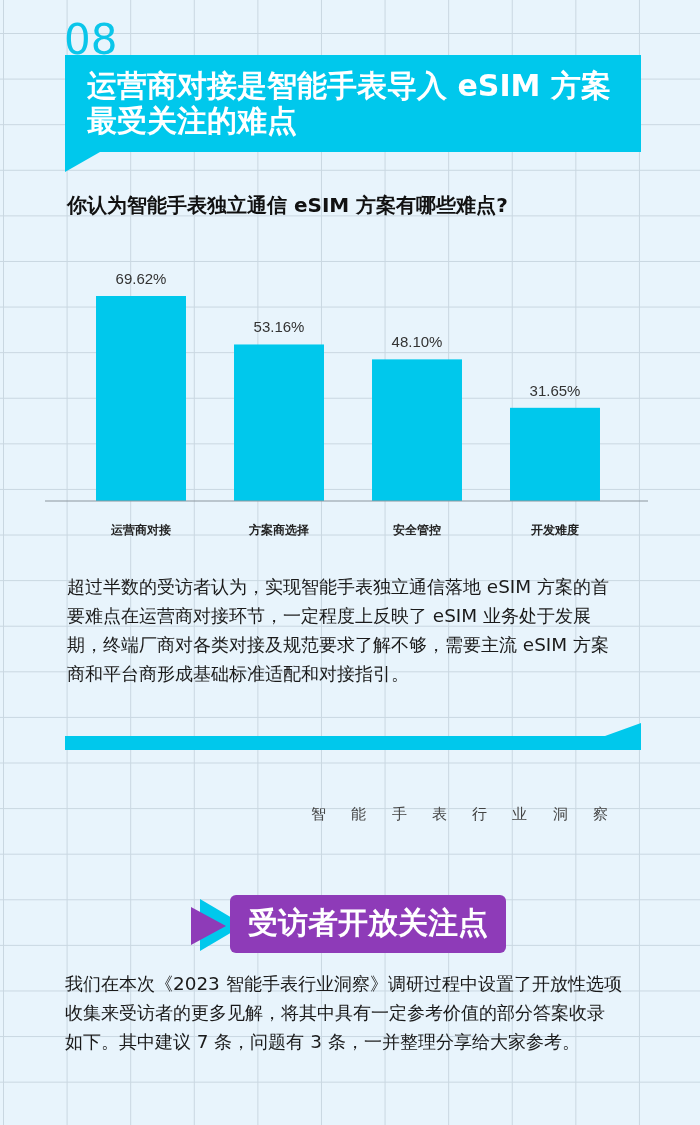 This screenshot has width=700, height=1125. What do you see at coordinates (459, 813) in the screenshot?
I see `text: 智能手表行业洞察` at bounding box center [459, 813].